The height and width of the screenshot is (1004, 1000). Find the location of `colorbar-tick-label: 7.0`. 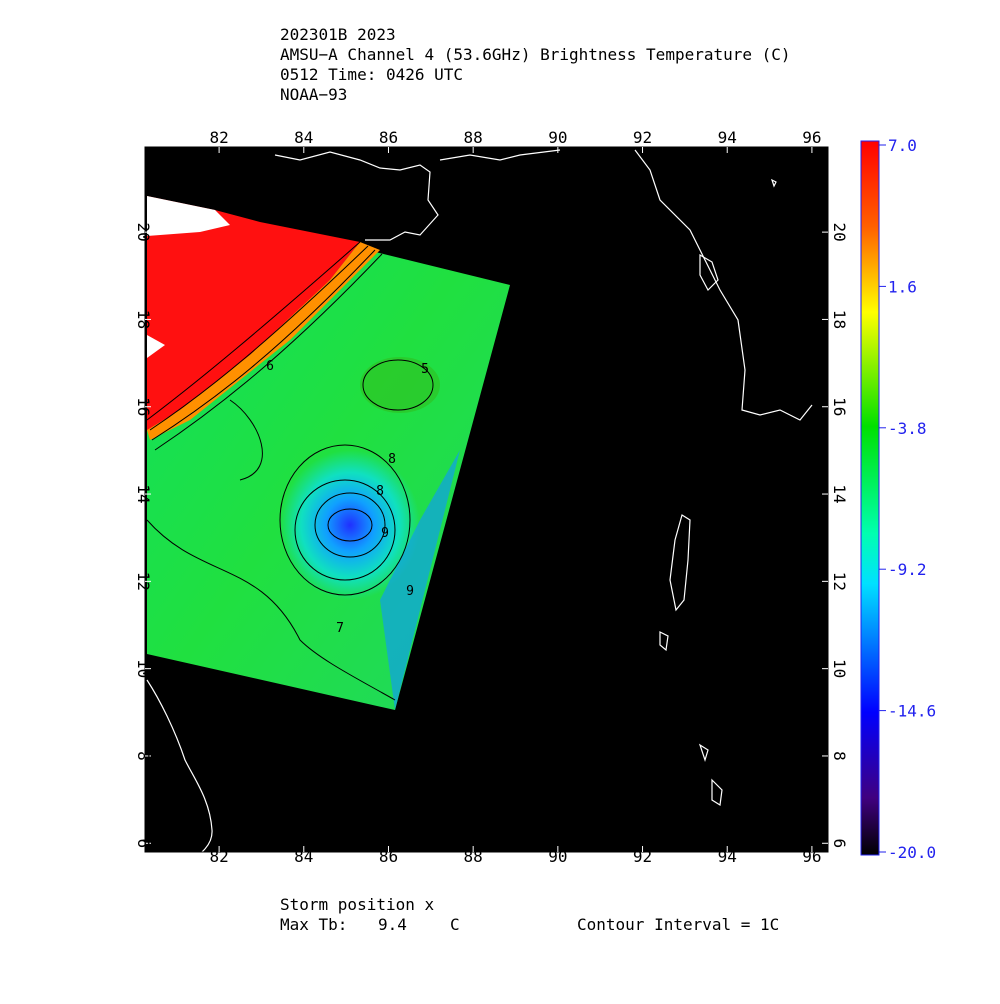

colorbar-tick-label: 7.0 is located at coordinates (902, 145).